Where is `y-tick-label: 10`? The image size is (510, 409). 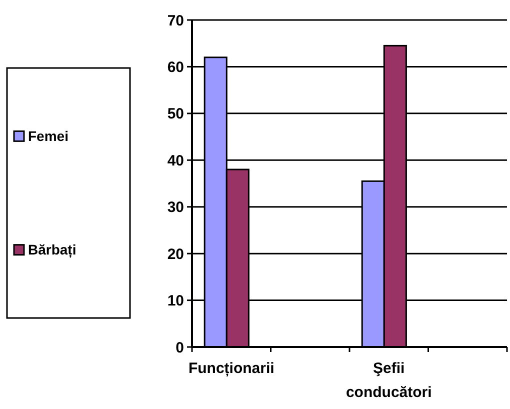
y-tick-label: 10 is located at coordinates (175, 301).